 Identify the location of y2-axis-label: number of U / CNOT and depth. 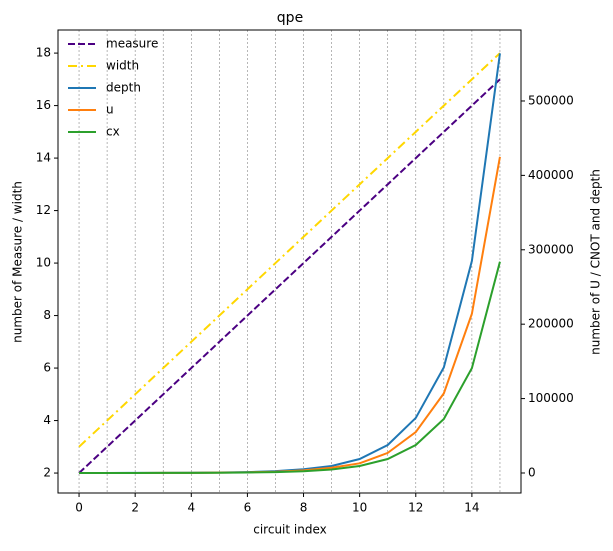
(596, 262).